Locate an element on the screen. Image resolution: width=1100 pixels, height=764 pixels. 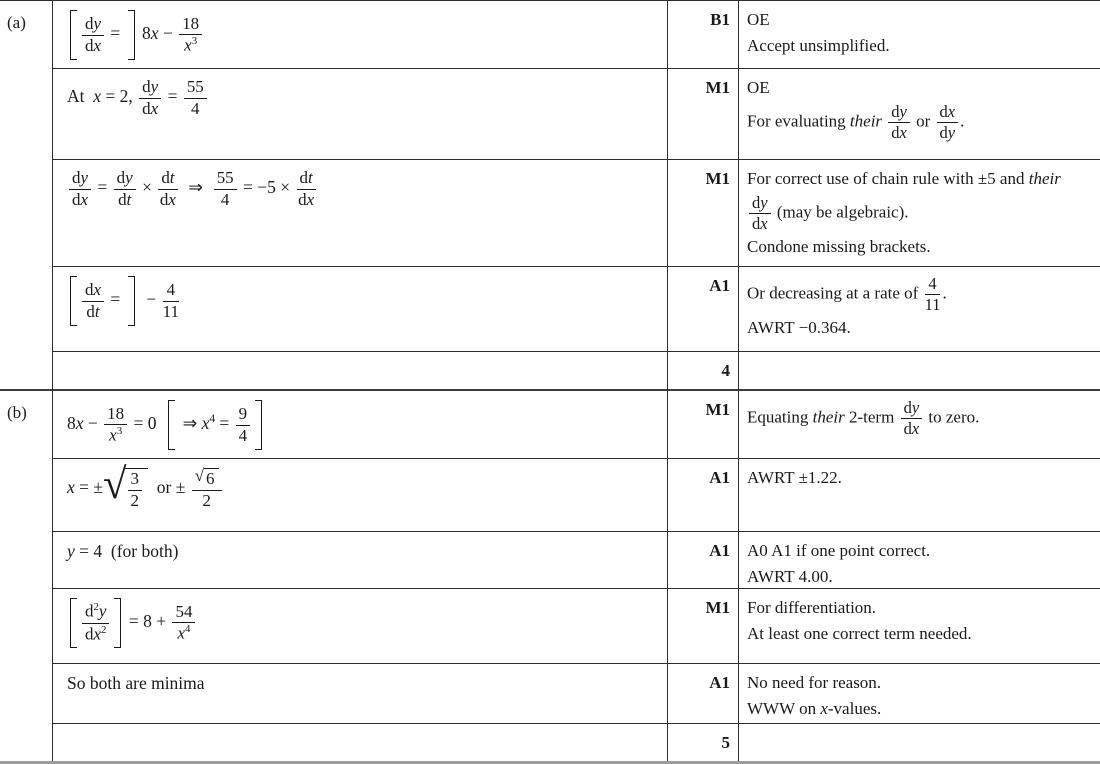
answer-working-cell: x = ± √ 3 2 or ± √ 6 2 is located at coordinates (360, 495).